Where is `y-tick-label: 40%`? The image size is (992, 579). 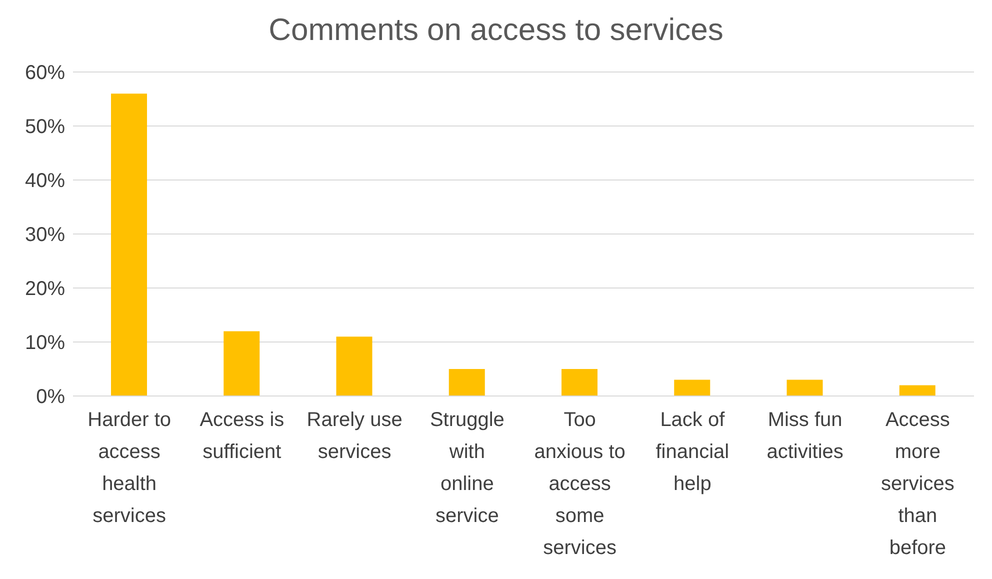
y-tick-label: 40% is located at coordinates (45, 181).